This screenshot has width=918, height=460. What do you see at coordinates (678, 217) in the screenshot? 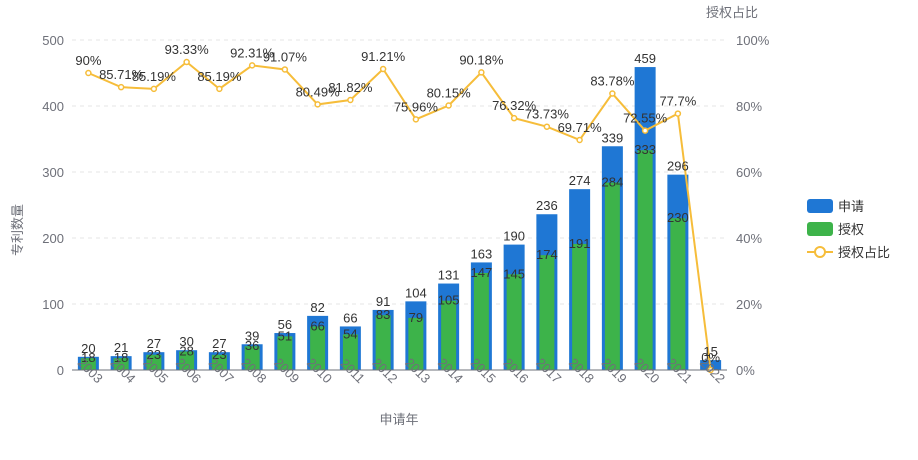
I see `label-grant: 230` at bounding box center [678, 217].